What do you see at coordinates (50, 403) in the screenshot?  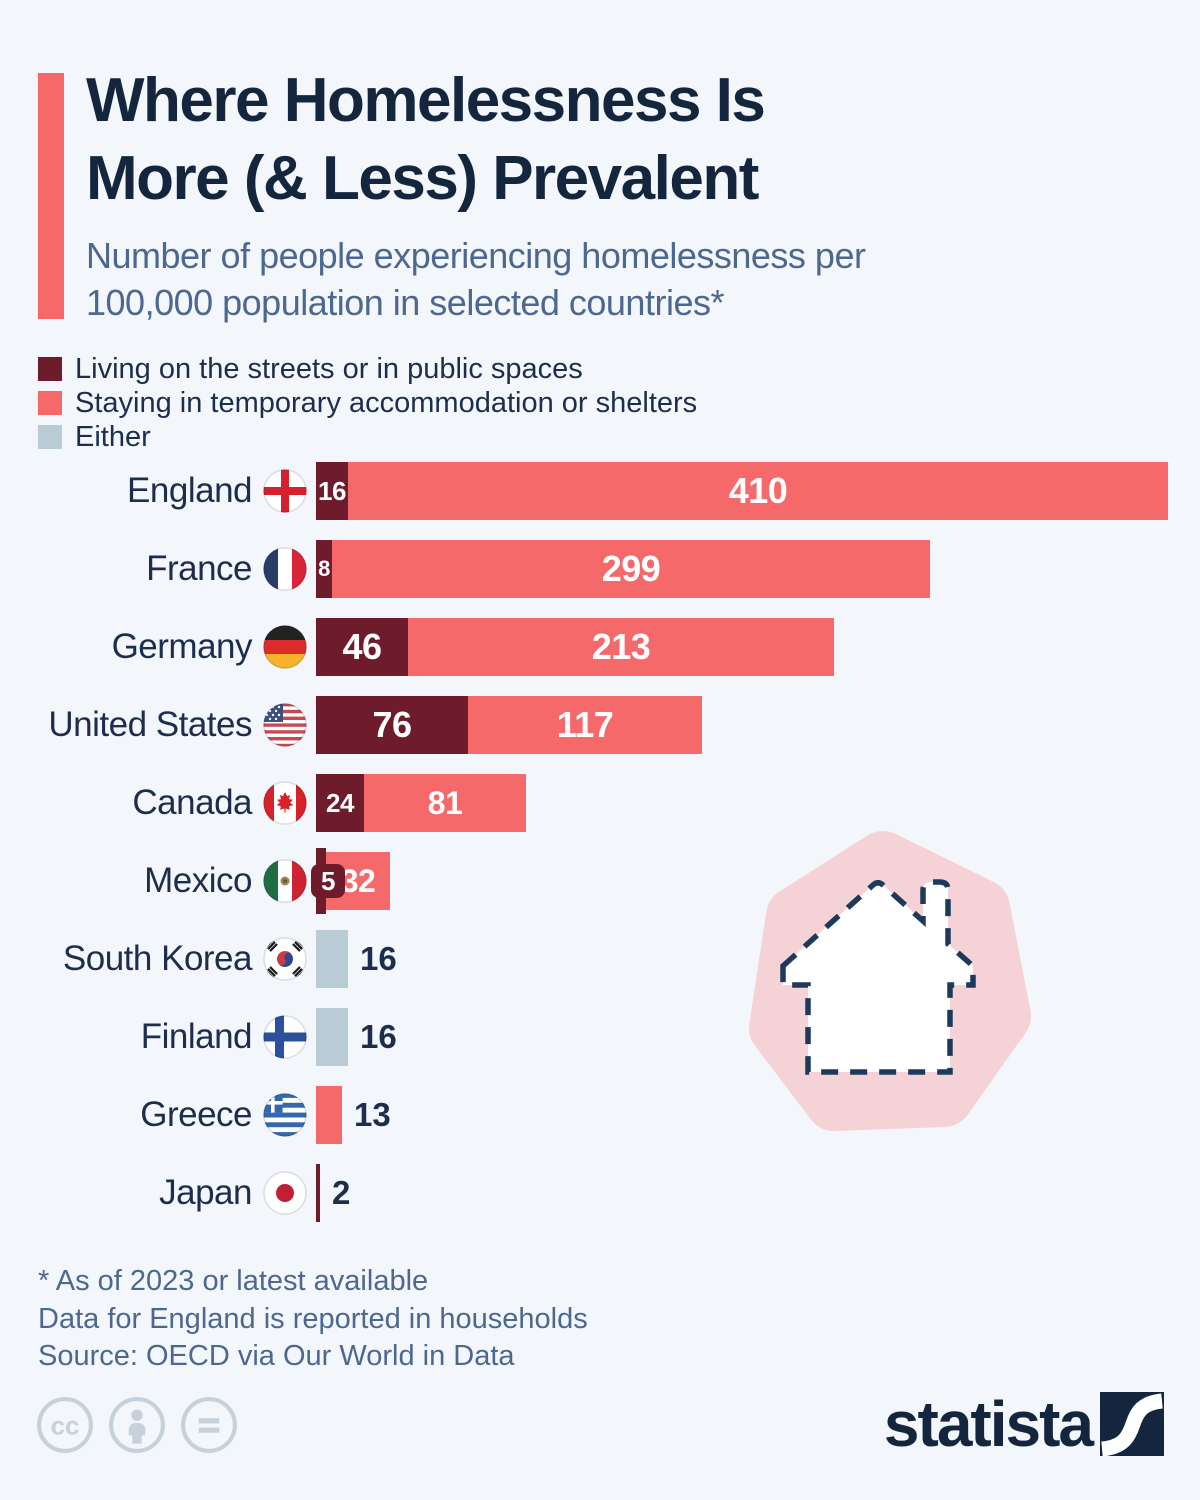 I see `legend-swatch-shelters` at bounding box center [50, 403].